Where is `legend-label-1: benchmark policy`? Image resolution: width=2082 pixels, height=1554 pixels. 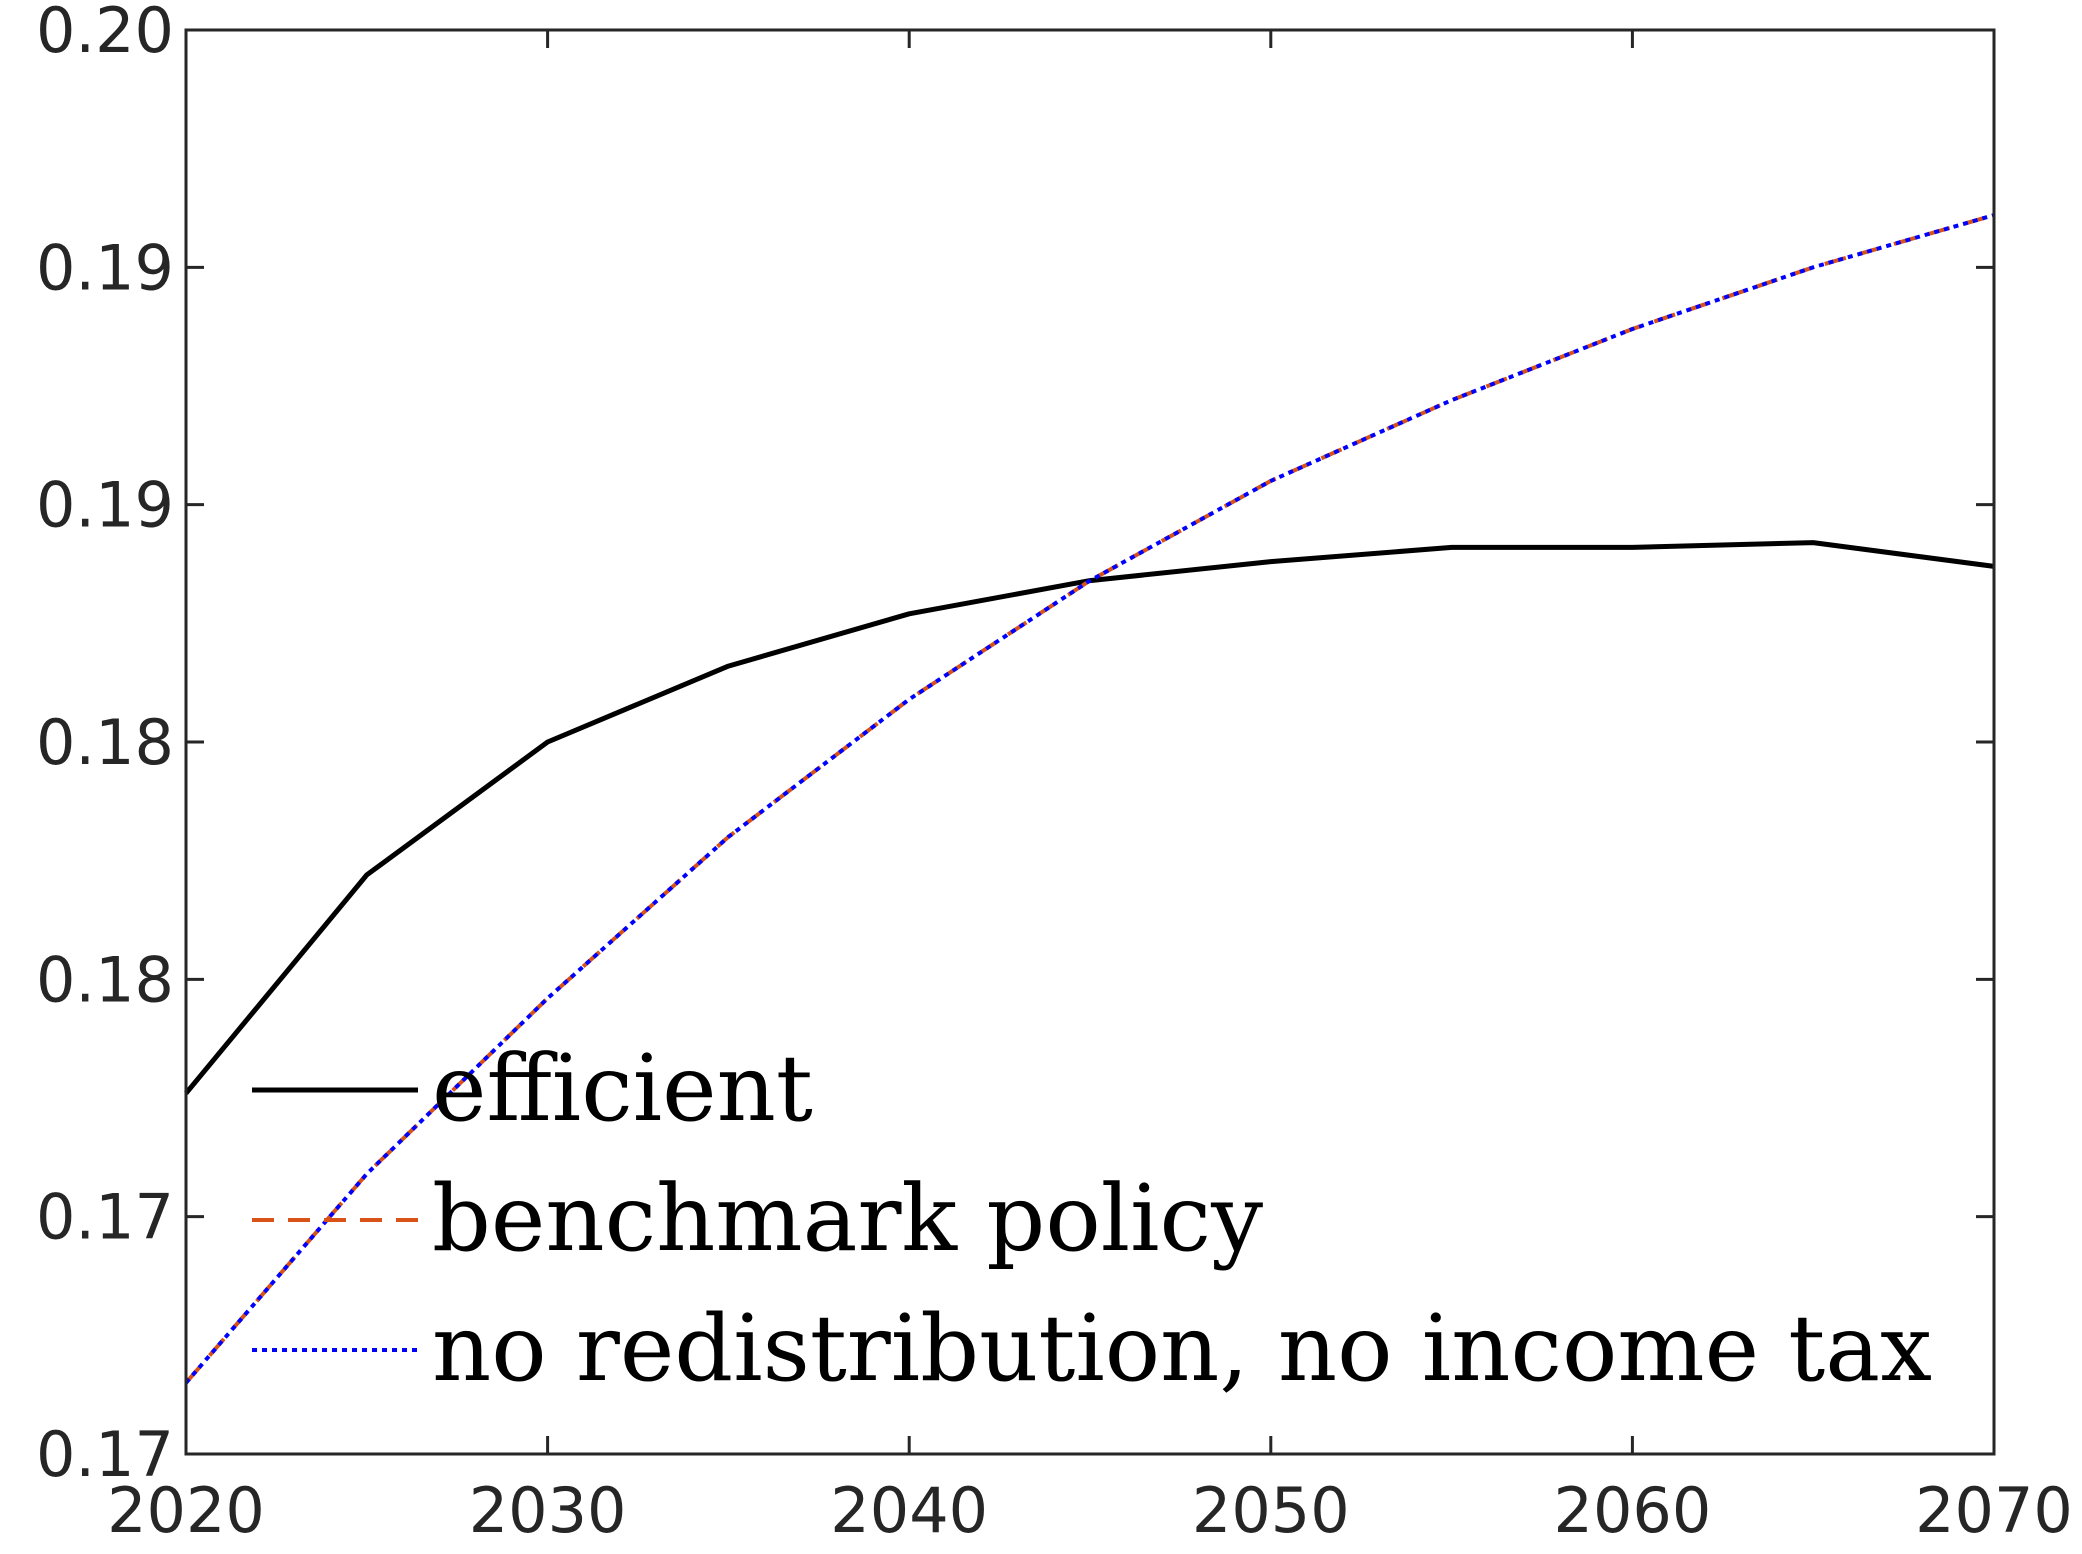
legend-label-1: benchmark policy is located at coordinates (847, 1218).